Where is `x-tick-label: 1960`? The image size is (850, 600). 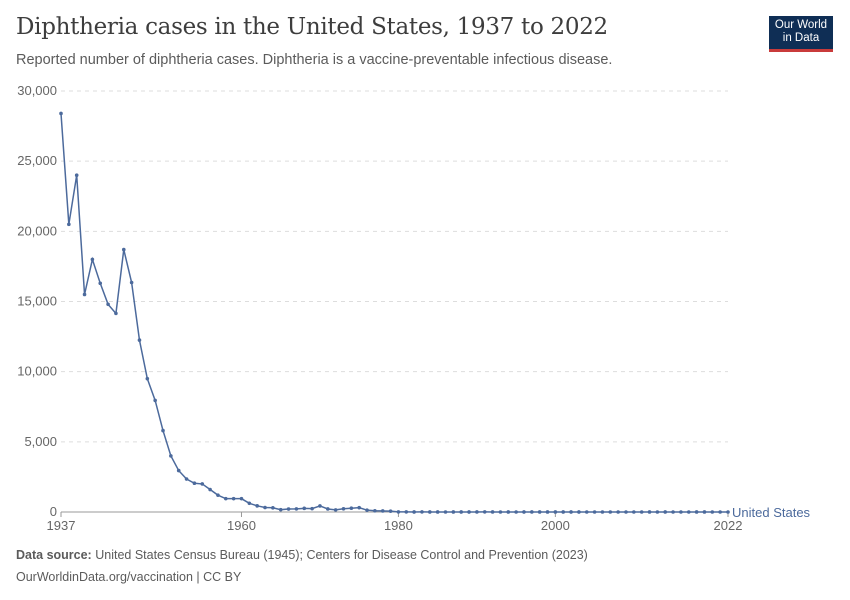
x-tick-label: 1960 is located at coordinates (241, 525).